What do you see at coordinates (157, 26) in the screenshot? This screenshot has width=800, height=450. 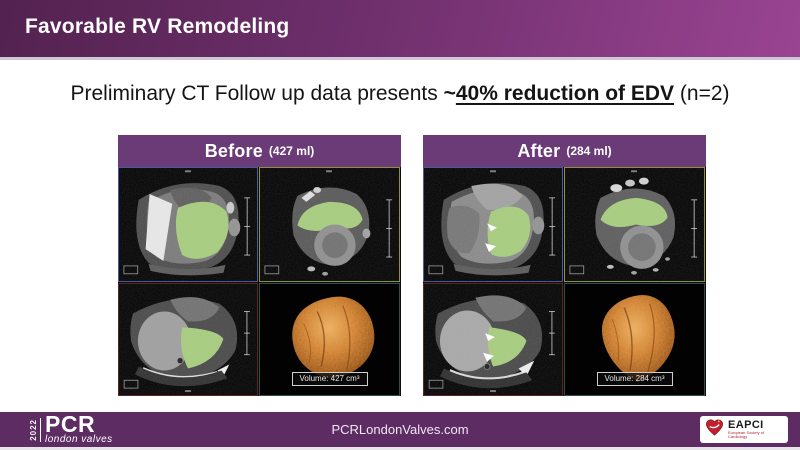 I see `page-title: Favorable RV Remodeling` at bounding box center [157, 26].